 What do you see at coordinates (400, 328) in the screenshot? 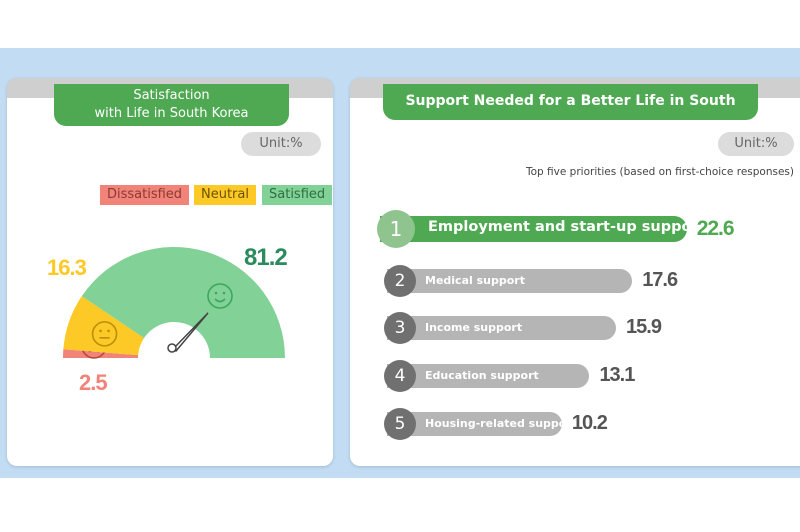
I see `rank-badge: 3` at bounding box center [400, 328].